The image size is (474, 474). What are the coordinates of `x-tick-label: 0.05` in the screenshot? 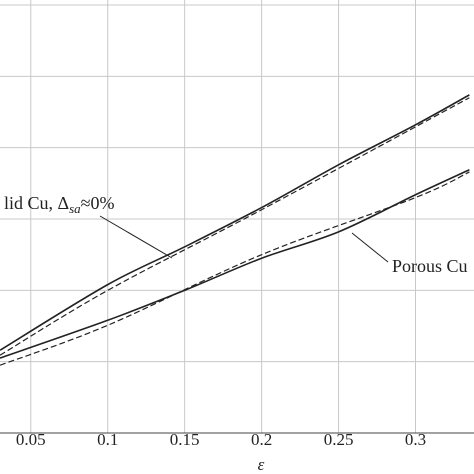 It's located at (31, 439).